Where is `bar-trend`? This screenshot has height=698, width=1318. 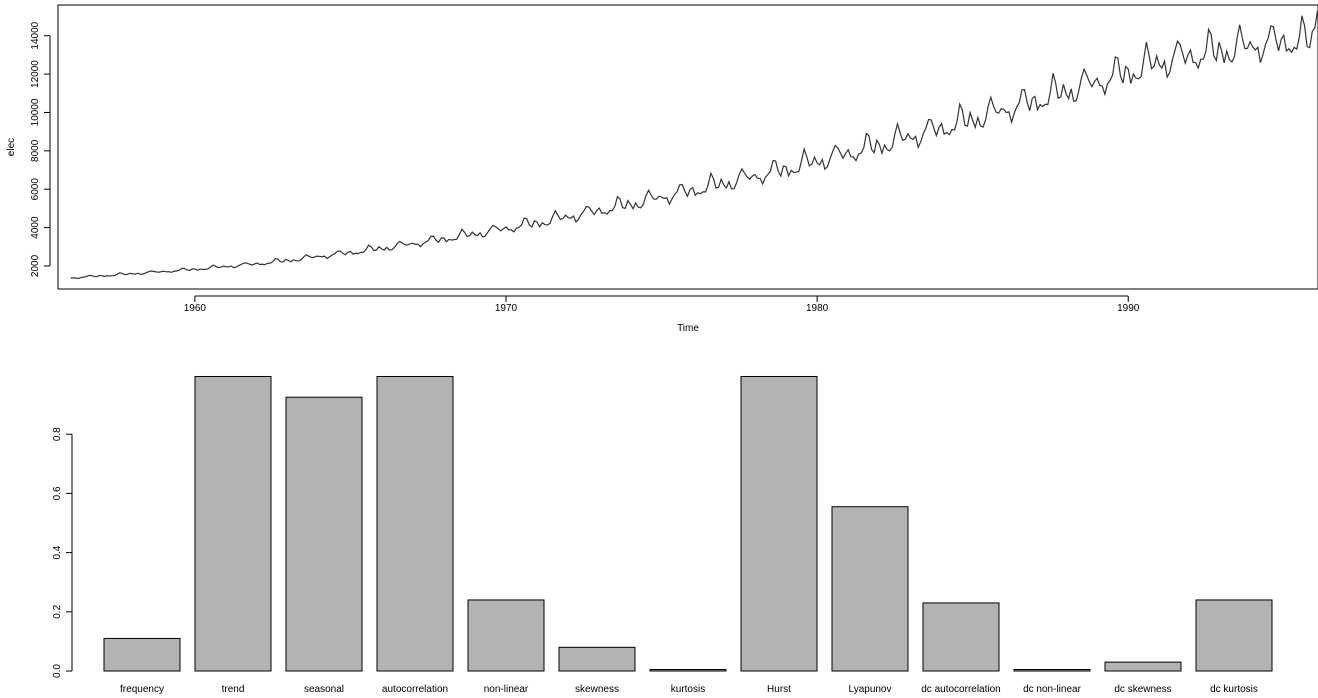
bar-trend is located at coordinates (233, 523).